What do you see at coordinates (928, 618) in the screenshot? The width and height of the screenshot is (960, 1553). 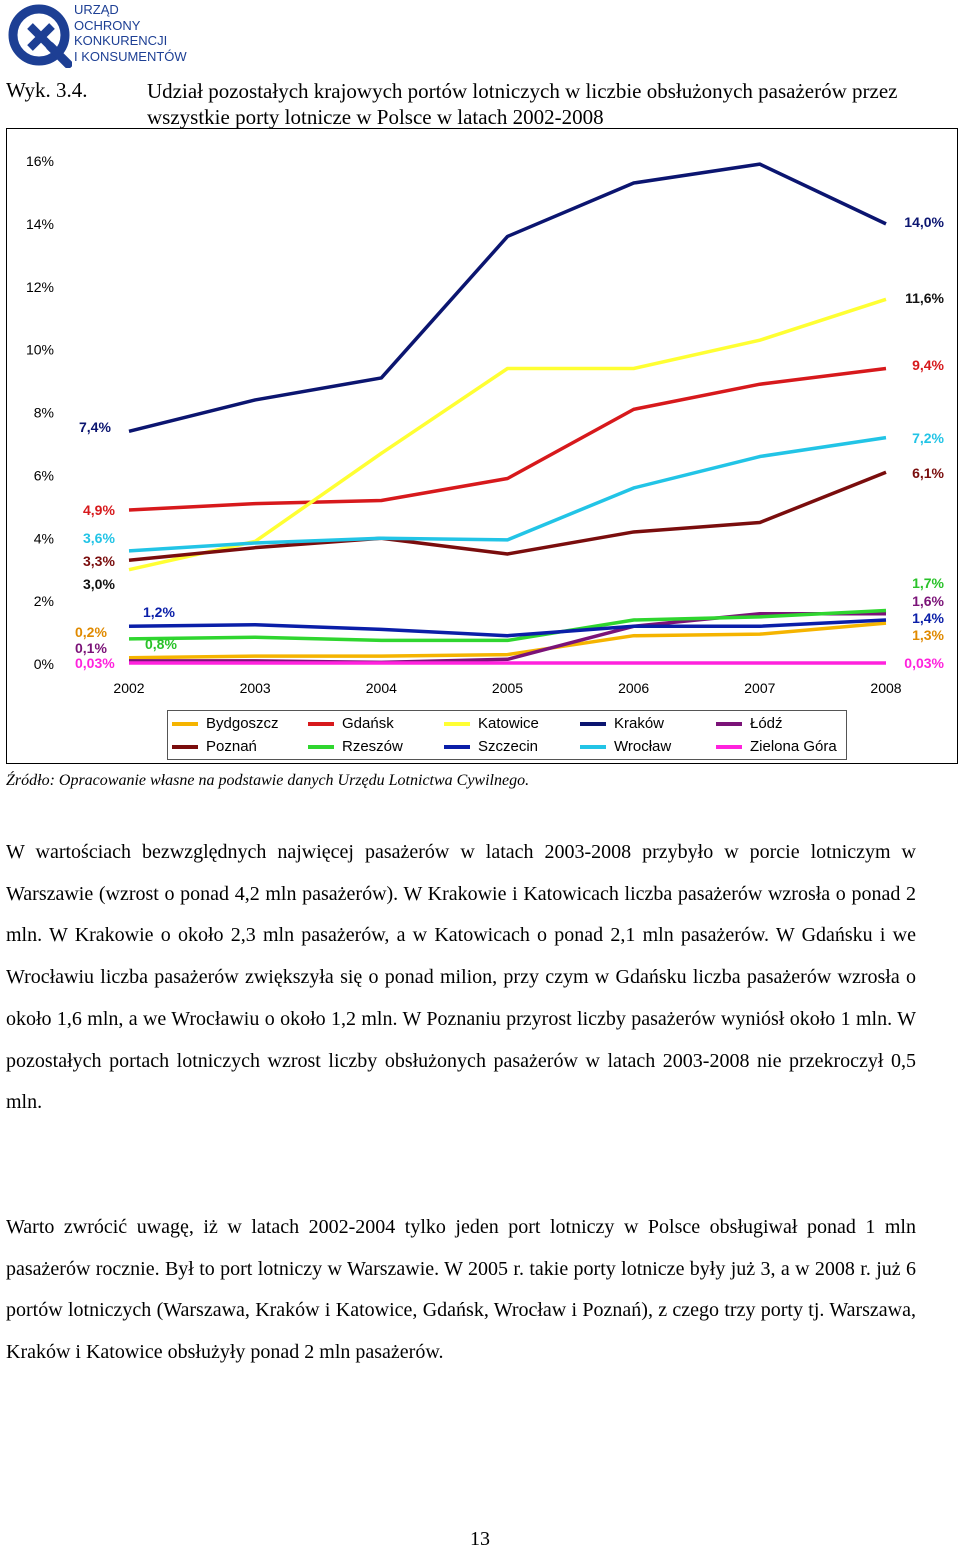 I see `data-label: 1,4%` at bounding box center [928, 618].